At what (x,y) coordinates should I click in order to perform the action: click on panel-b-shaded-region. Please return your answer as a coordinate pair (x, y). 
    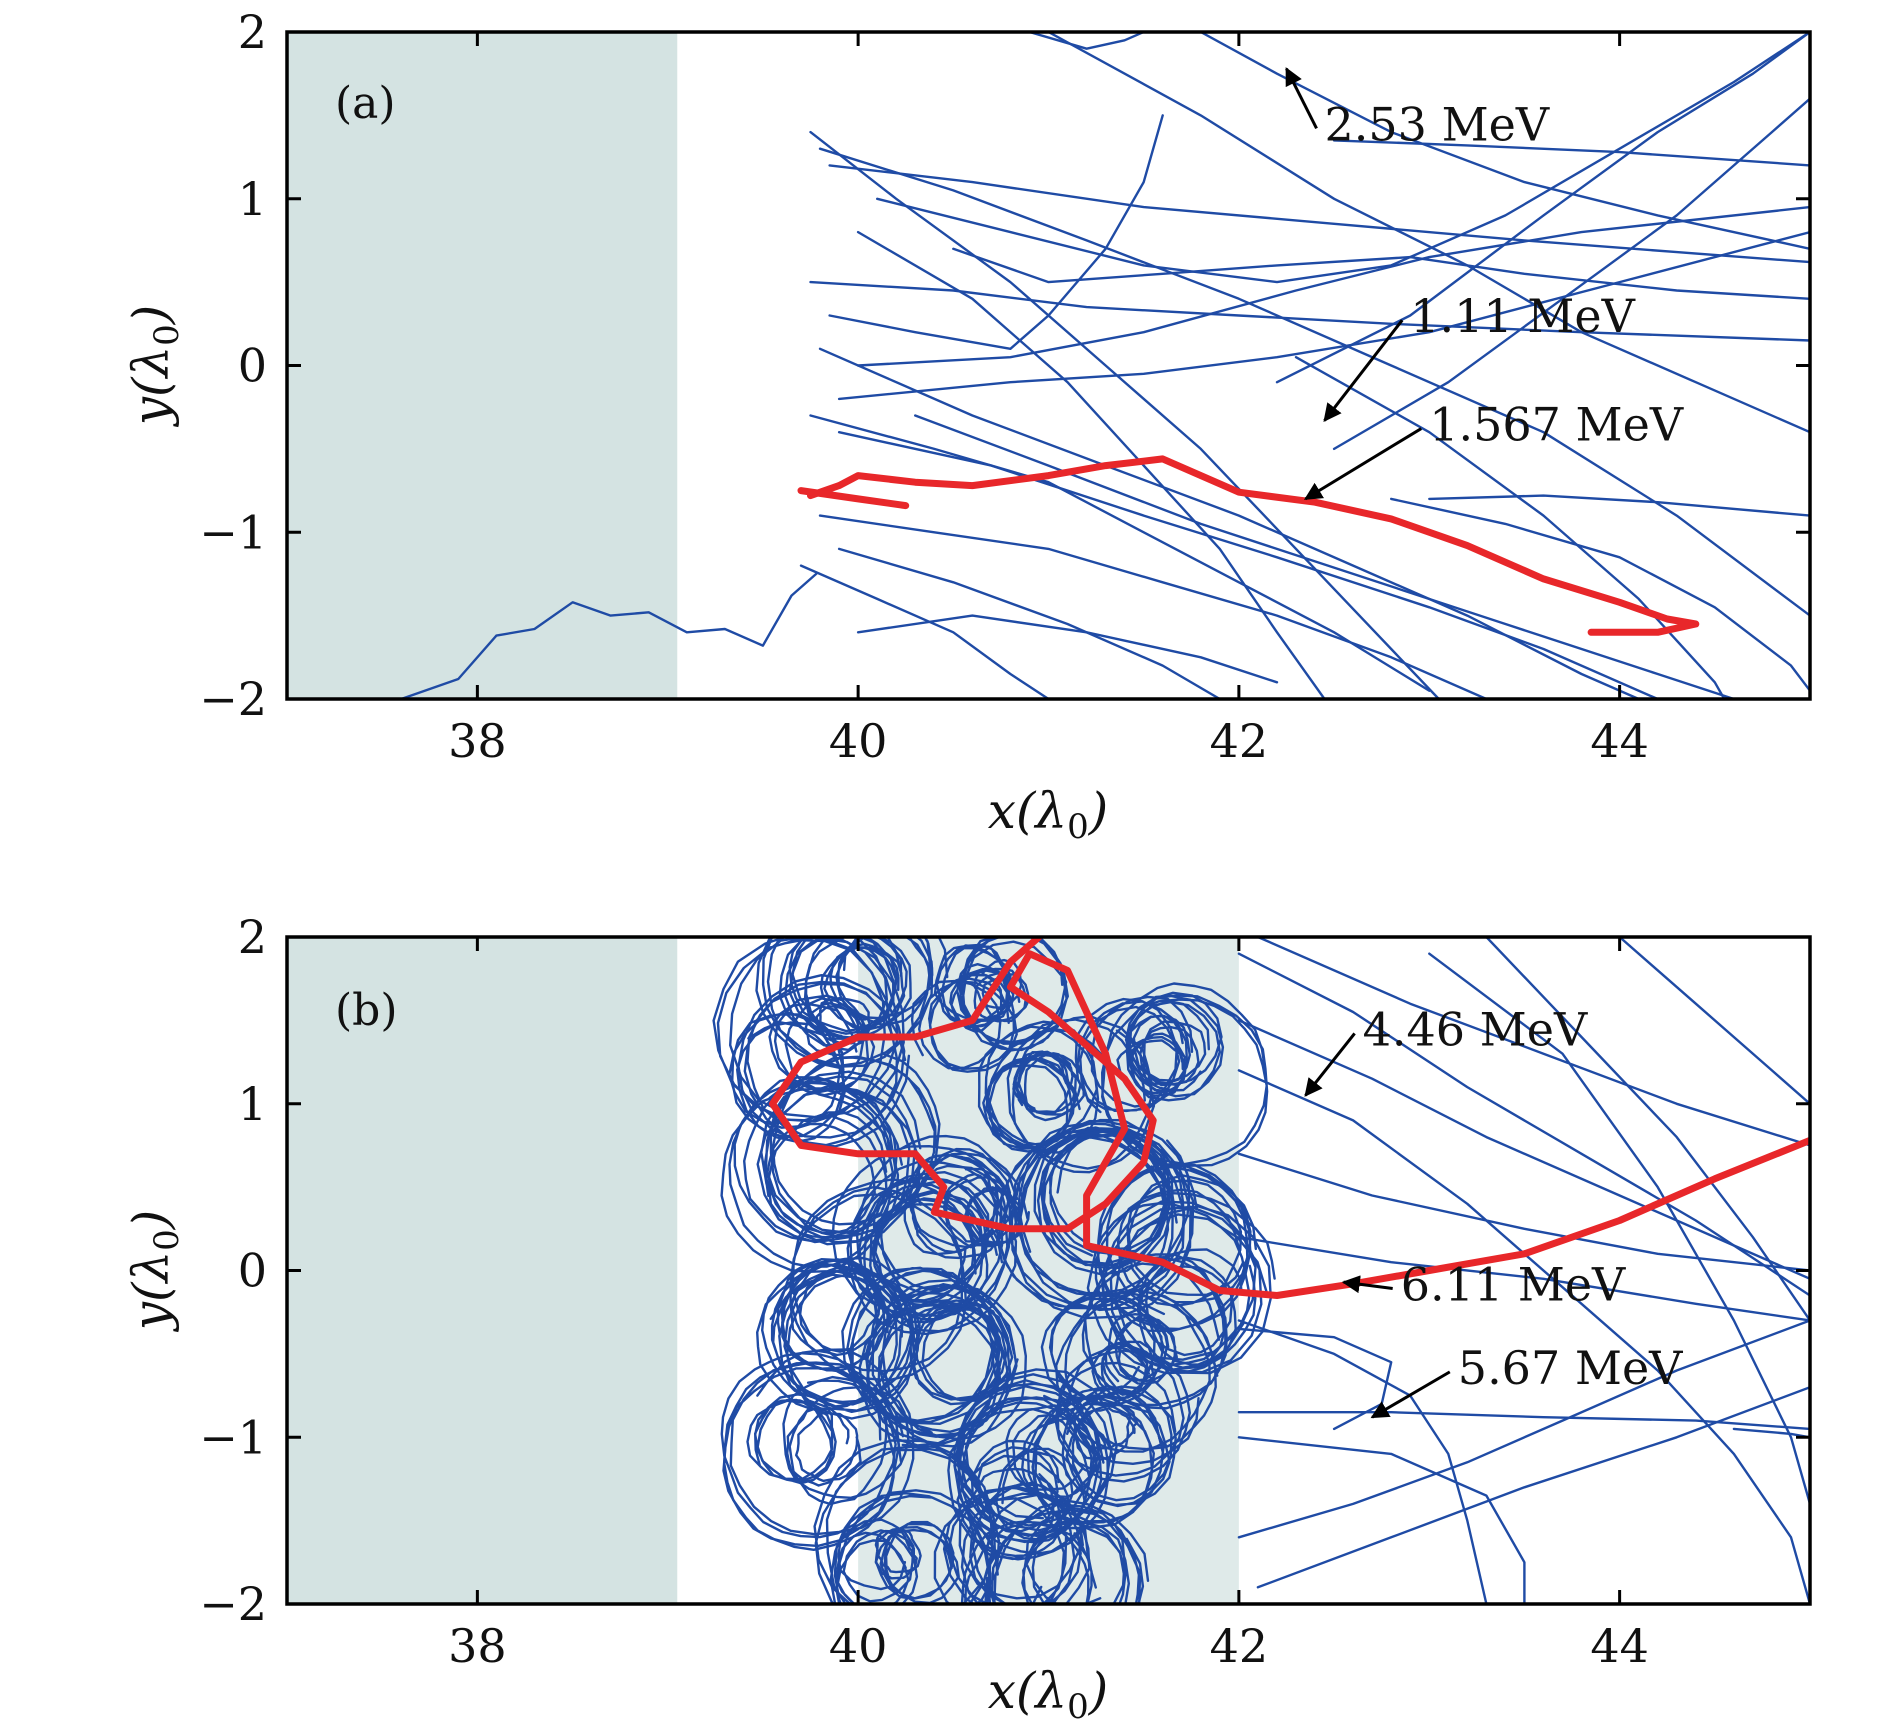
    Looking at the image, I should click on (482, 1270).